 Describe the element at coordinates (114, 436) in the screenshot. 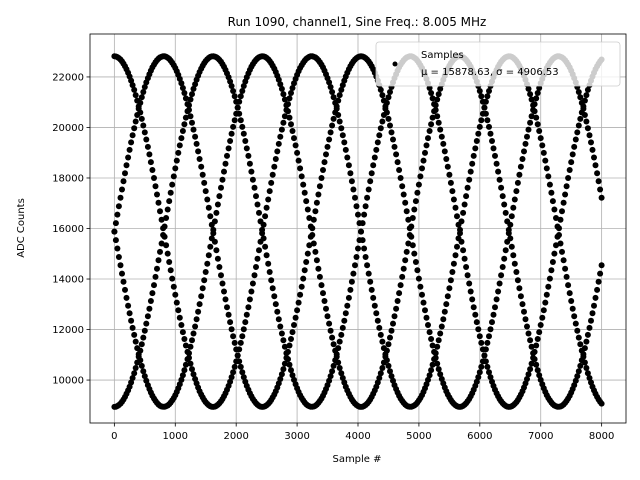

I see `x-tick-label: 0` at that location.